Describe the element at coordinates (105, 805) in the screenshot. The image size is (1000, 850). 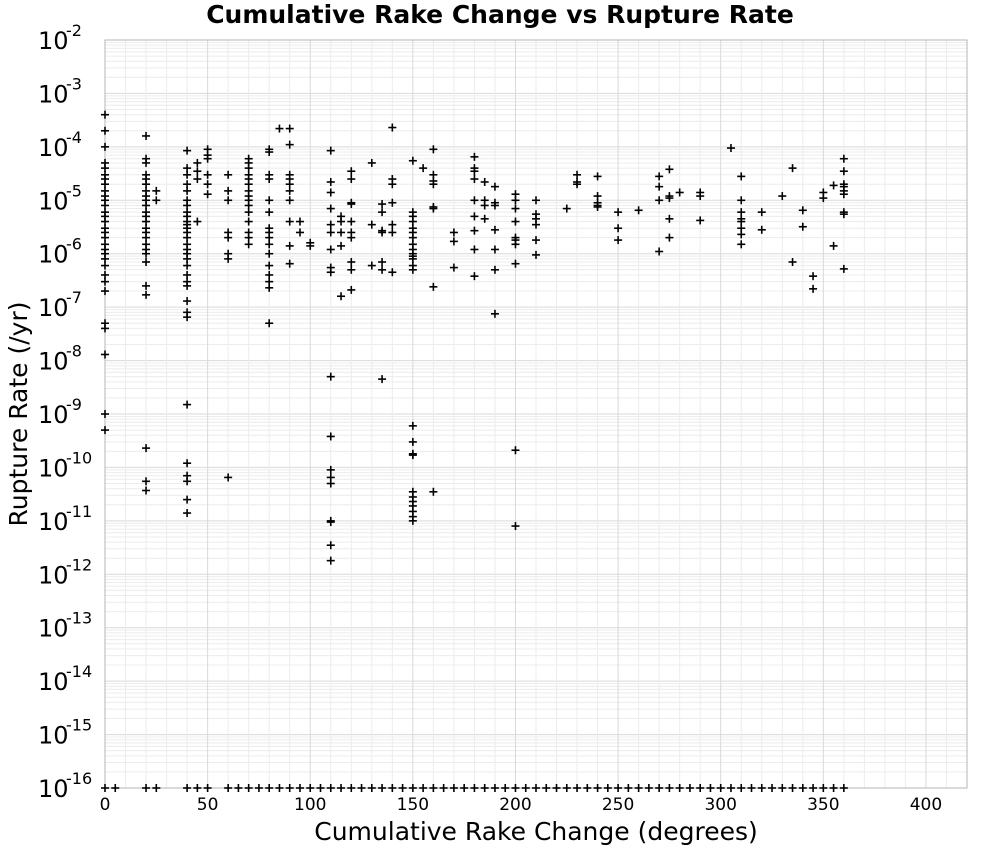
I see `x-tick-label: 0` at that location.